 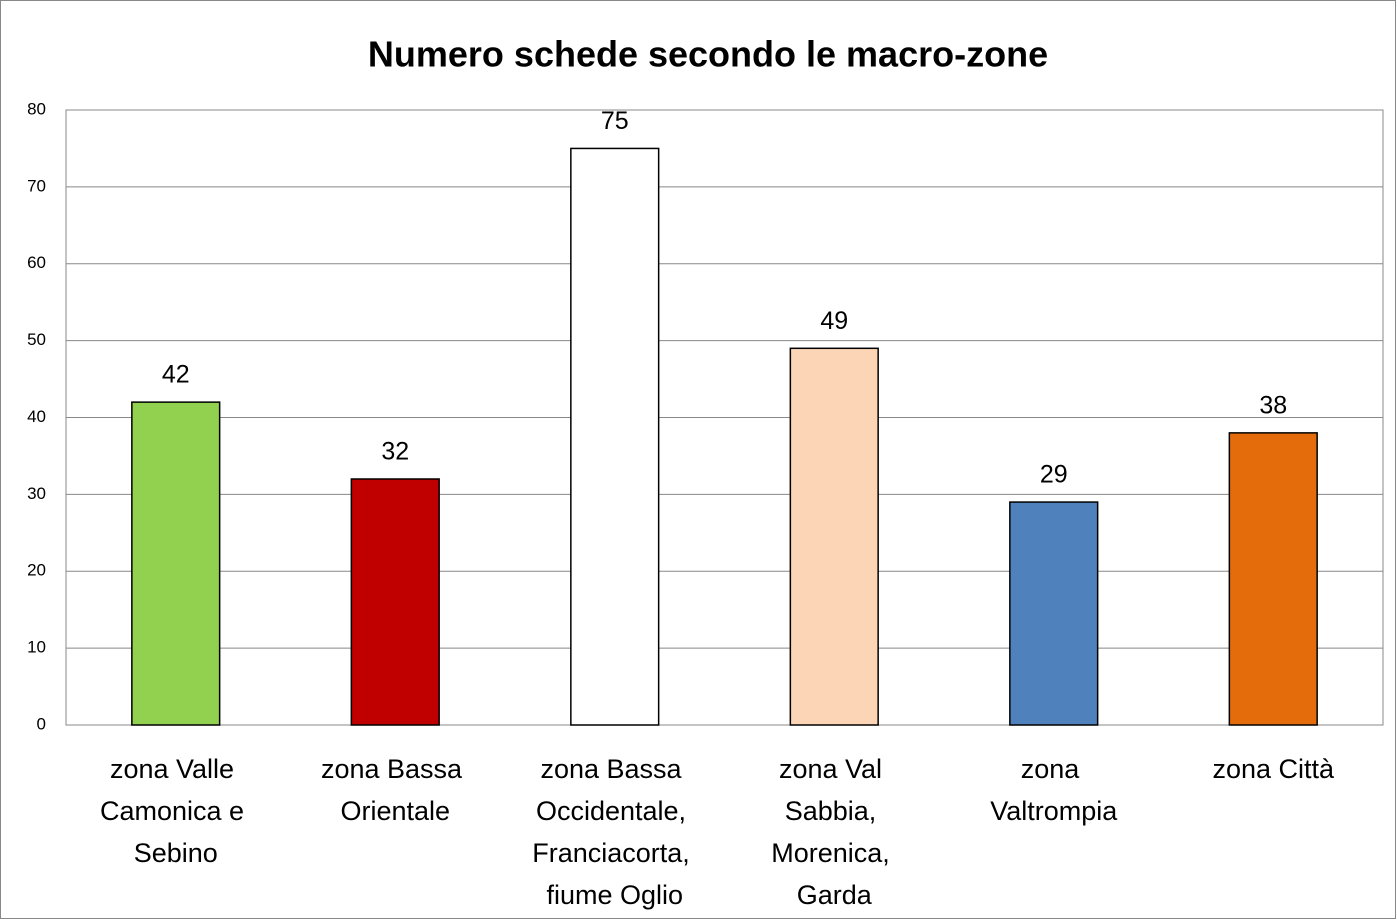 I want to click on y-tick-label: 80, so click(x=36, y=108).